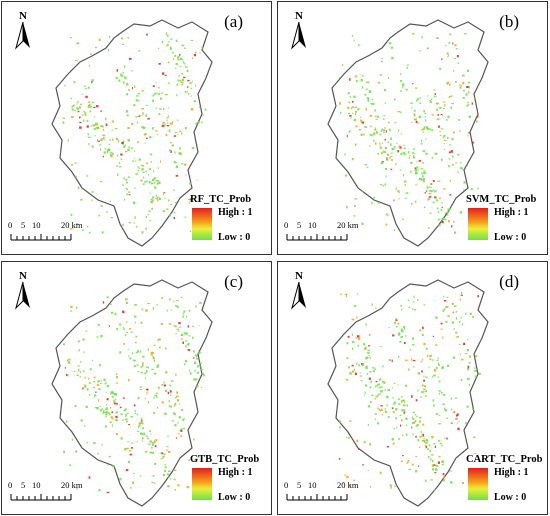  I want to click on probability-pixels, so click(409, 391).